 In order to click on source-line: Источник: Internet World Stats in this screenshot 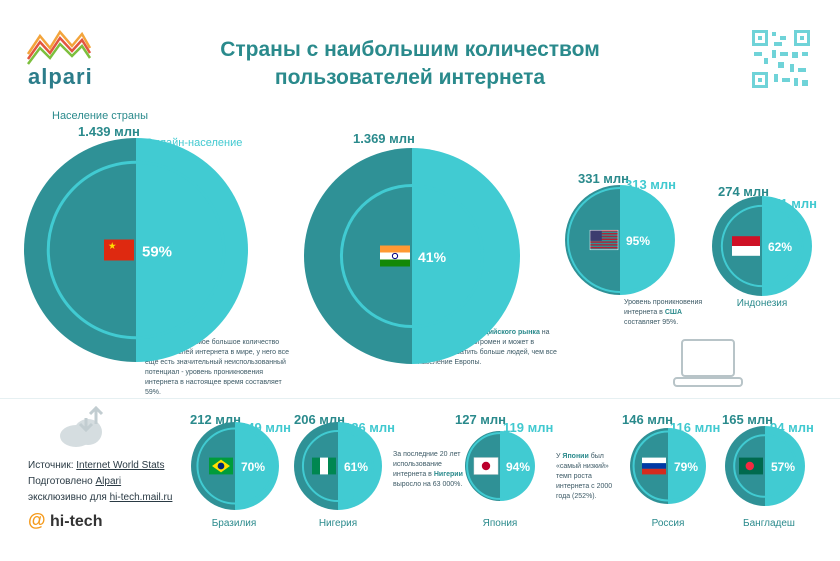, I will do `click(96, 465)`.